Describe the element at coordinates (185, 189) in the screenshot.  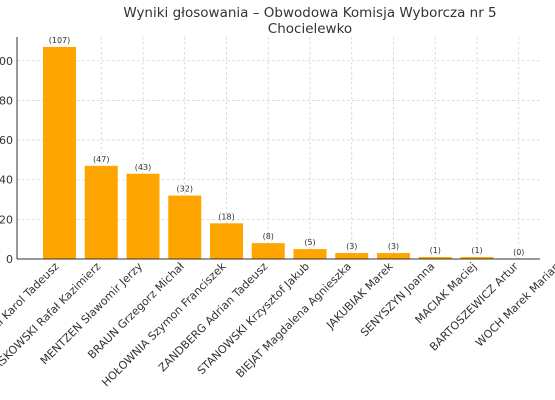
I see `data-label: (32)` at that location.